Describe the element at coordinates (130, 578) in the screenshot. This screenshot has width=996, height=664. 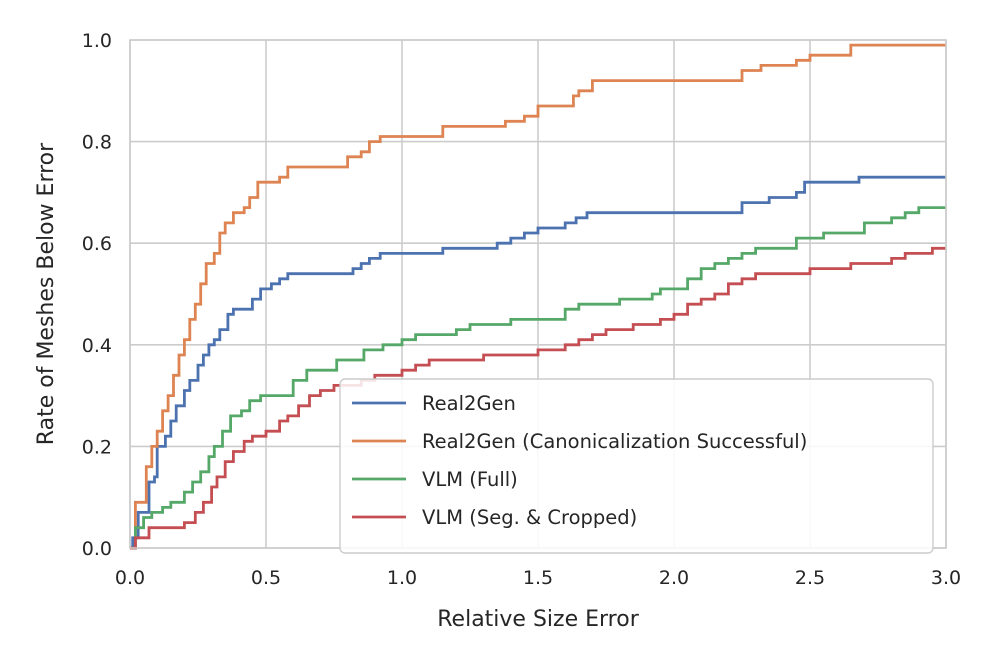
I see `x-tick-label: 0.0` at that location.